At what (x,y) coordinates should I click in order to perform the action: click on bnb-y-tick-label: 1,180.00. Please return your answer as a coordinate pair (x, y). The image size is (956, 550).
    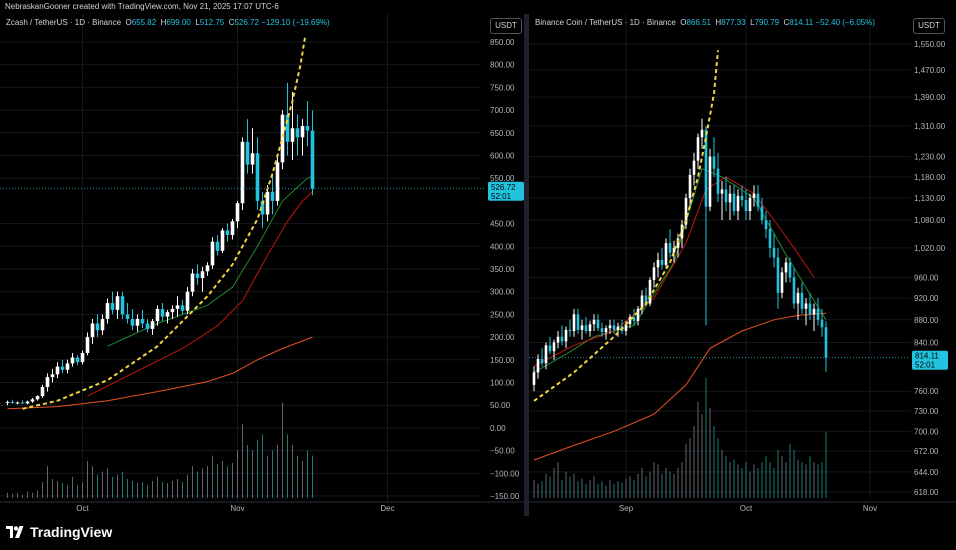
    Looking at the image, I should click on (930, 177).